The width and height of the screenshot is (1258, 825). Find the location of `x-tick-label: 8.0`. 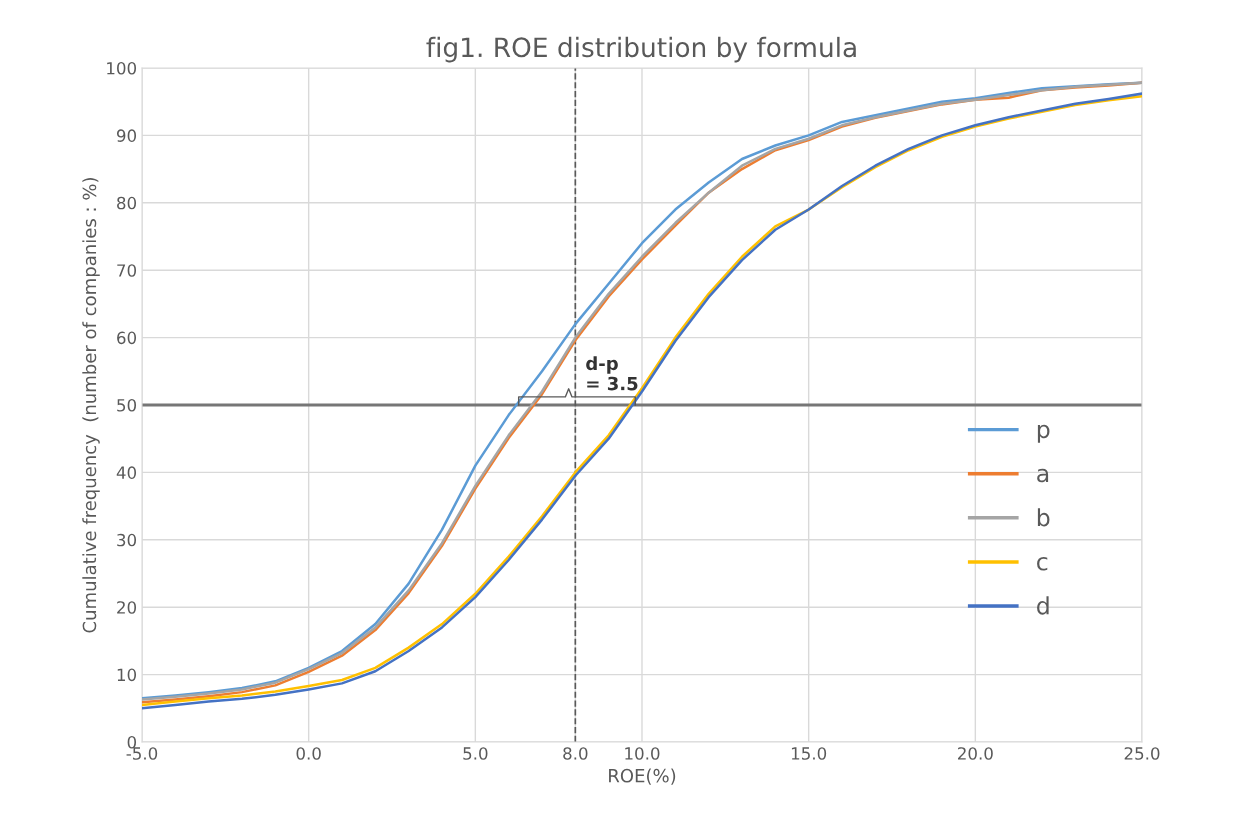

x-tick-label: 8.0 is located at coordinates (575, 753).